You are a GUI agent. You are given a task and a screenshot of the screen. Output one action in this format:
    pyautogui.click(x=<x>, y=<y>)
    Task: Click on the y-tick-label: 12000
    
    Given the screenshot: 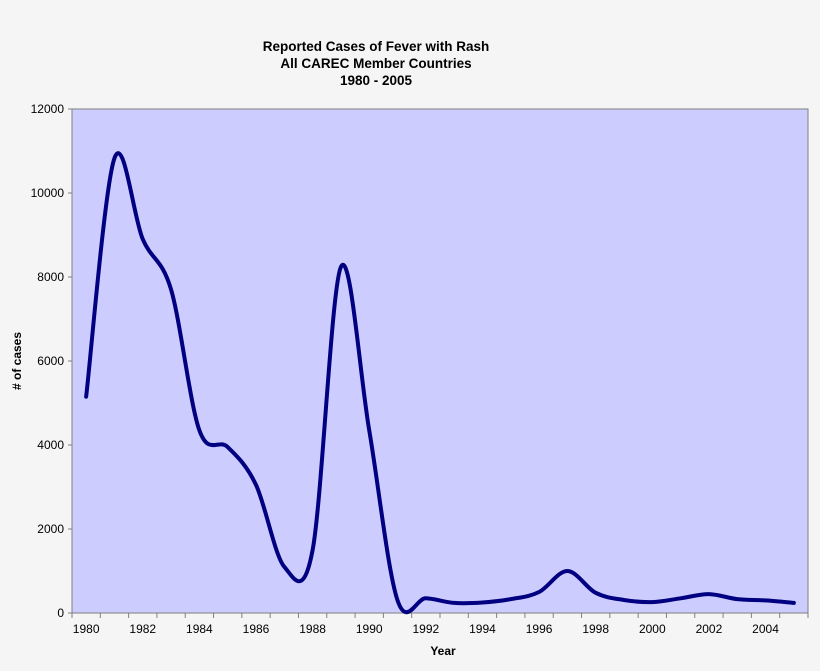 What is the action you would take?
    pyautogui.click(x=48, y=109)
    